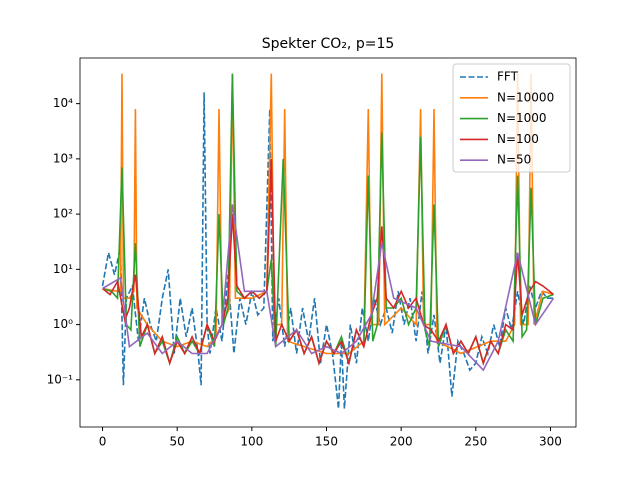 This screenshot has width=640, height=480. Describe the element at coordinates (177, 442) in the screenshot. I see `x-tick-label: 50` at that location.